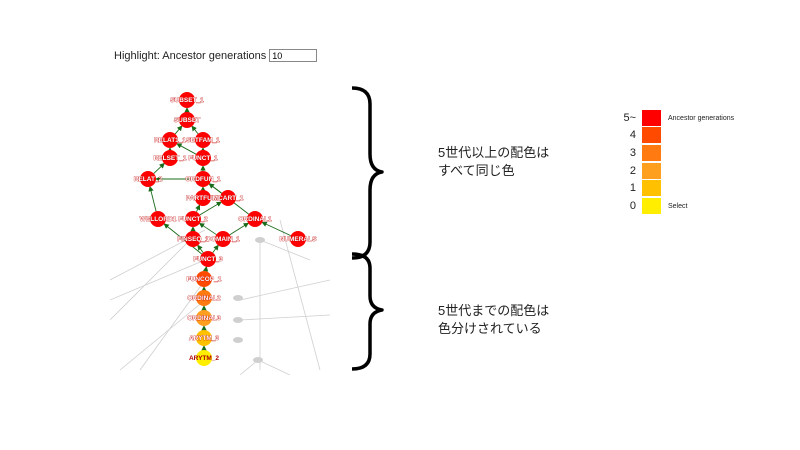 This screenshot has width=800, height=450. I want to click on graph-node: RELSET_1, so click(170, 158).